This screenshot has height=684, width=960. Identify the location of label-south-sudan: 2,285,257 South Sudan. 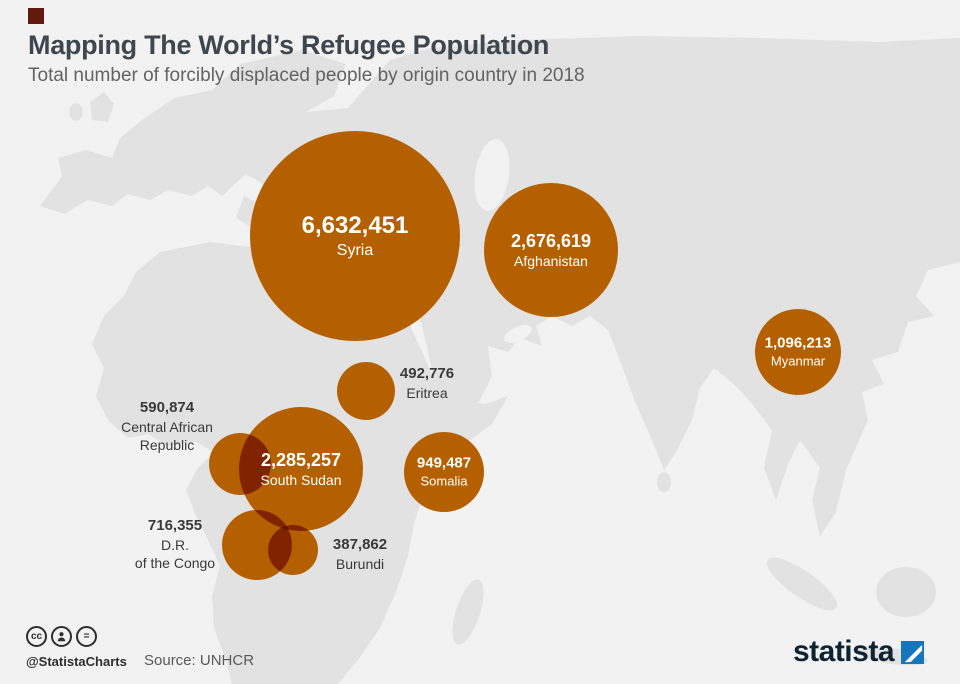
(301, 469).